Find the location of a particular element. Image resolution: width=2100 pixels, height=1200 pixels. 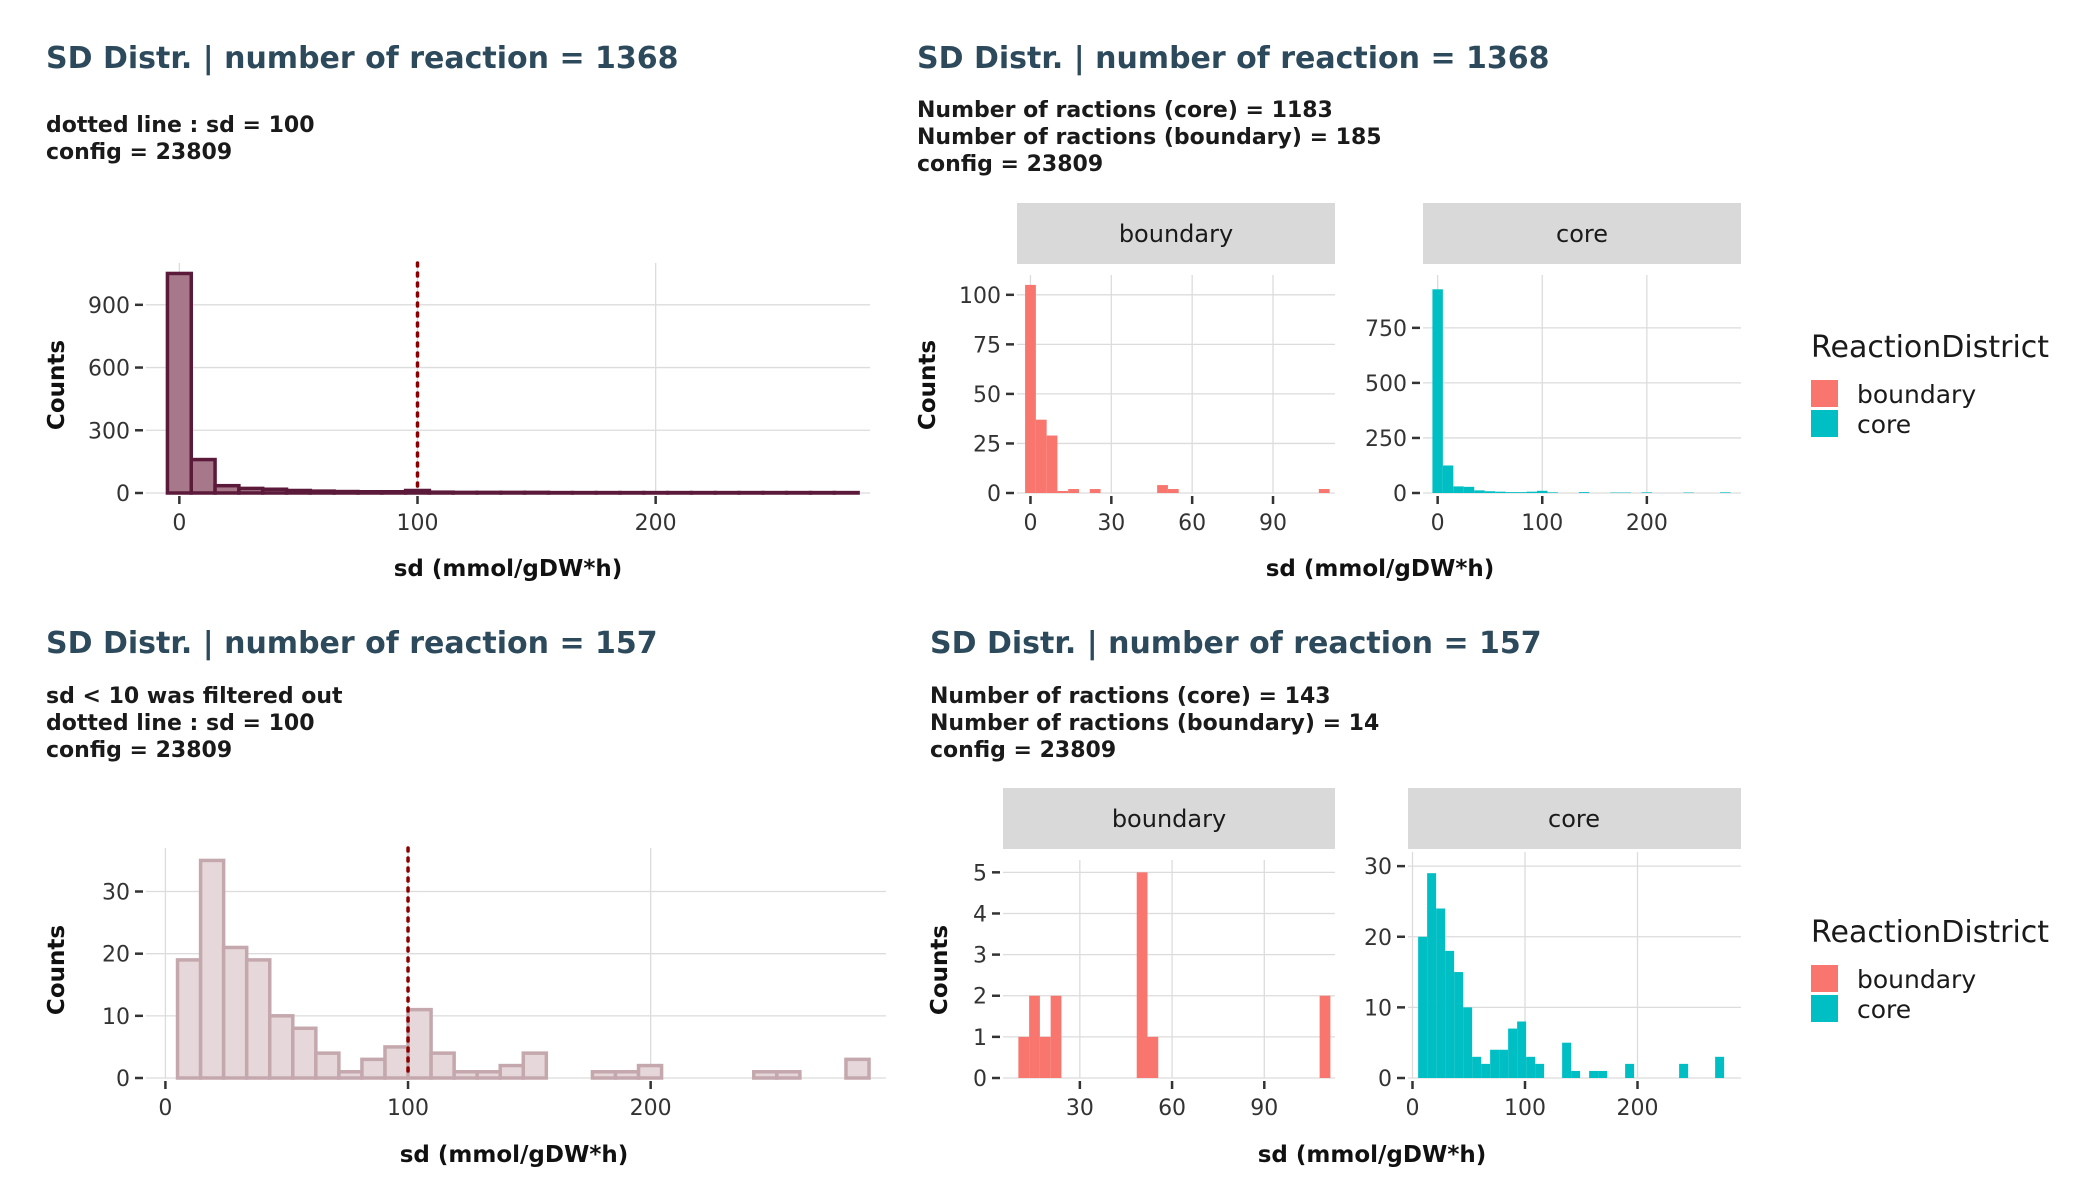

panel-b-strip-core-label: core is located at coordinates (1582, 234).